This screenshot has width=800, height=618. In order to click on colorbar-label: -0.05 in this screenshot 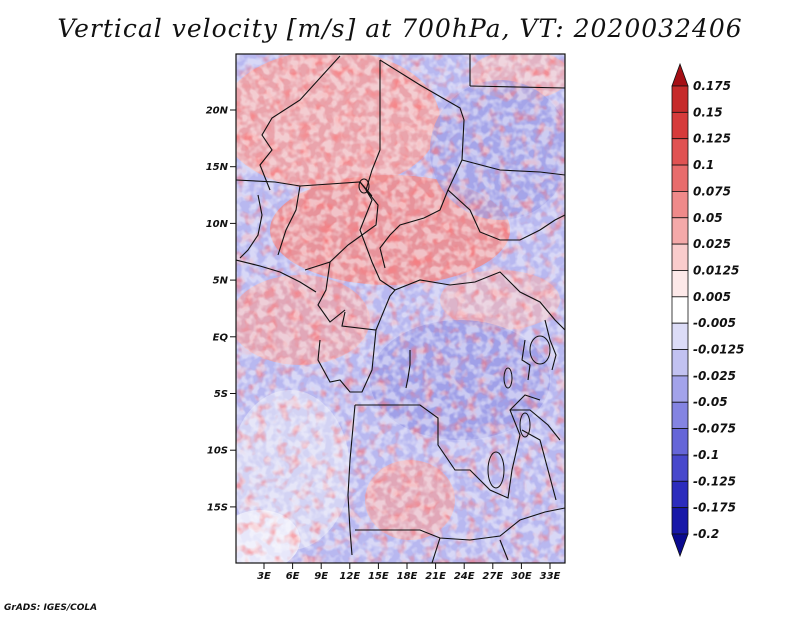, I will do `click(710, 402)`.